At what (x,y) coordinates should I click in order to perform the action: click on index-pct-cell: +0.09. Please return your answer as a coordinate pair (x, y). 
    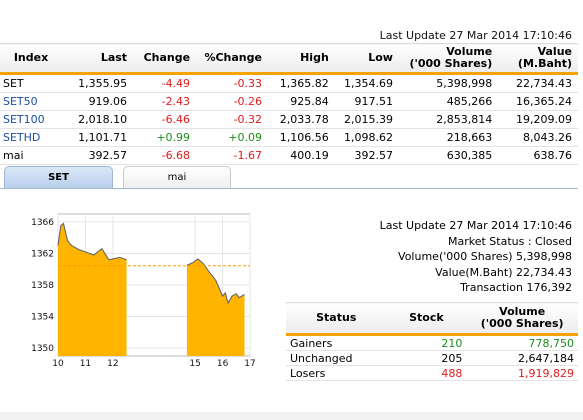
    Looking at the image, I should click on (232, 137).